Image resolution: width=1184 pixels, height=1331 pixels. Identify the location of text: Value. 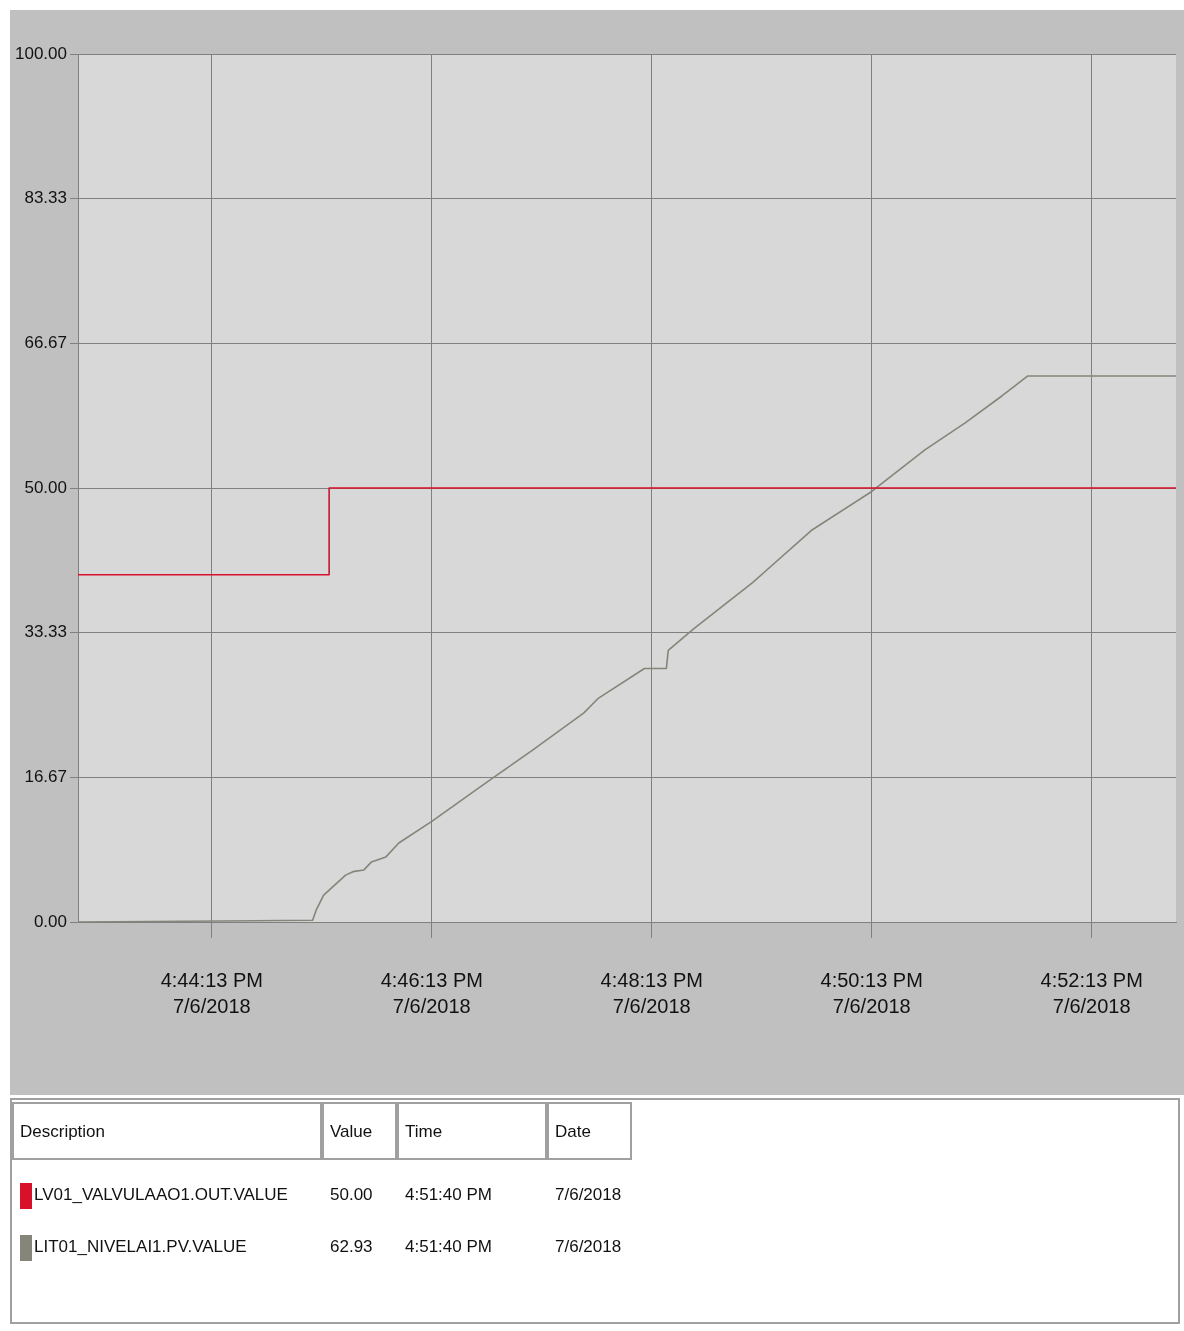
(359, 1131).